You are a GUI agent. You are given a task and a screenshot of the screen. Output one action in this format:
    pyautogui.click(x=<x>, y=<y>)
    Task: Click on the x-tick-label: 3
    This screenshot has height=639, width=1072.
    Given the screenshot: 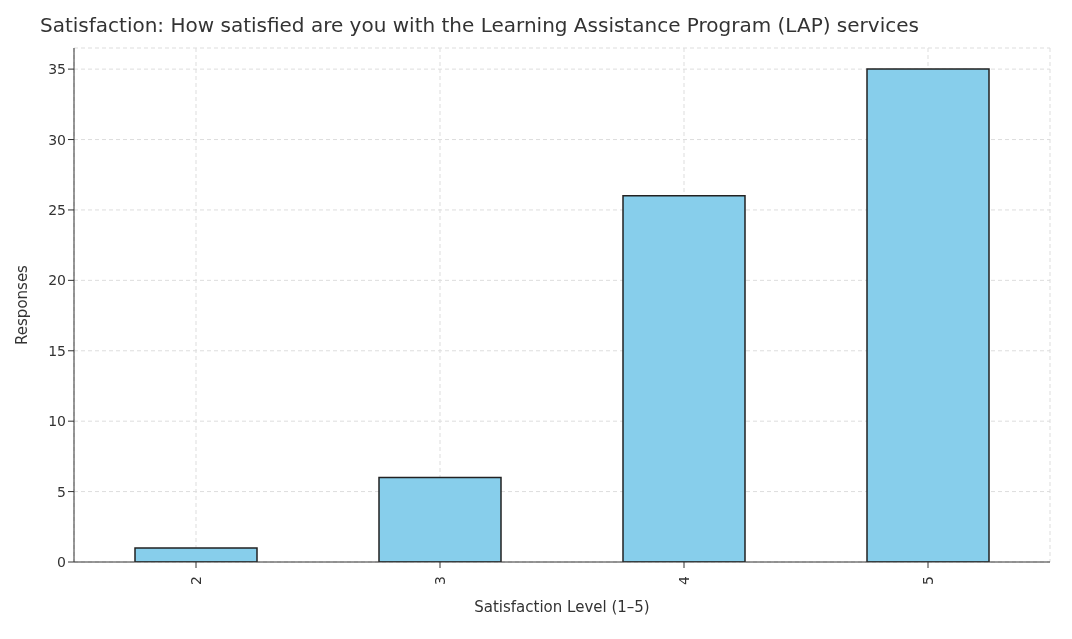 What is the action you would take?
    pyautogui.click(x=440, y=580)
    